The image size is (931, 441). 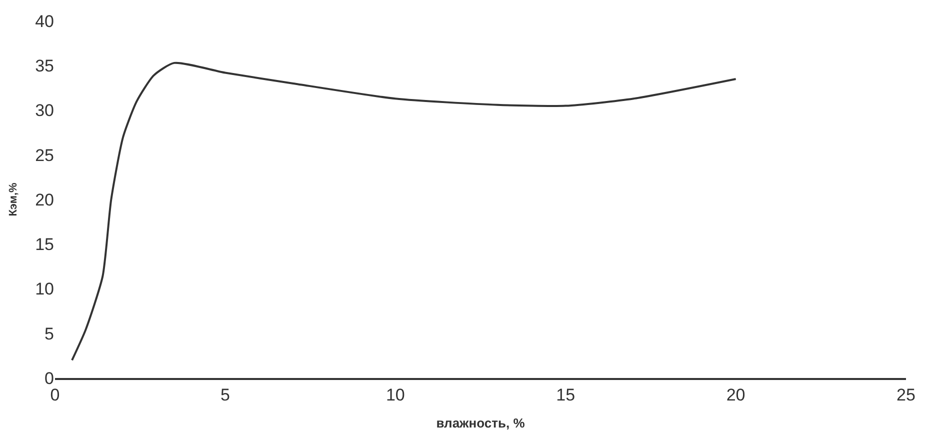 What do you see at coordinates (44, 155) in the screenshot?
I see `y-tick-label: 25` at bounding box center [44, 155].